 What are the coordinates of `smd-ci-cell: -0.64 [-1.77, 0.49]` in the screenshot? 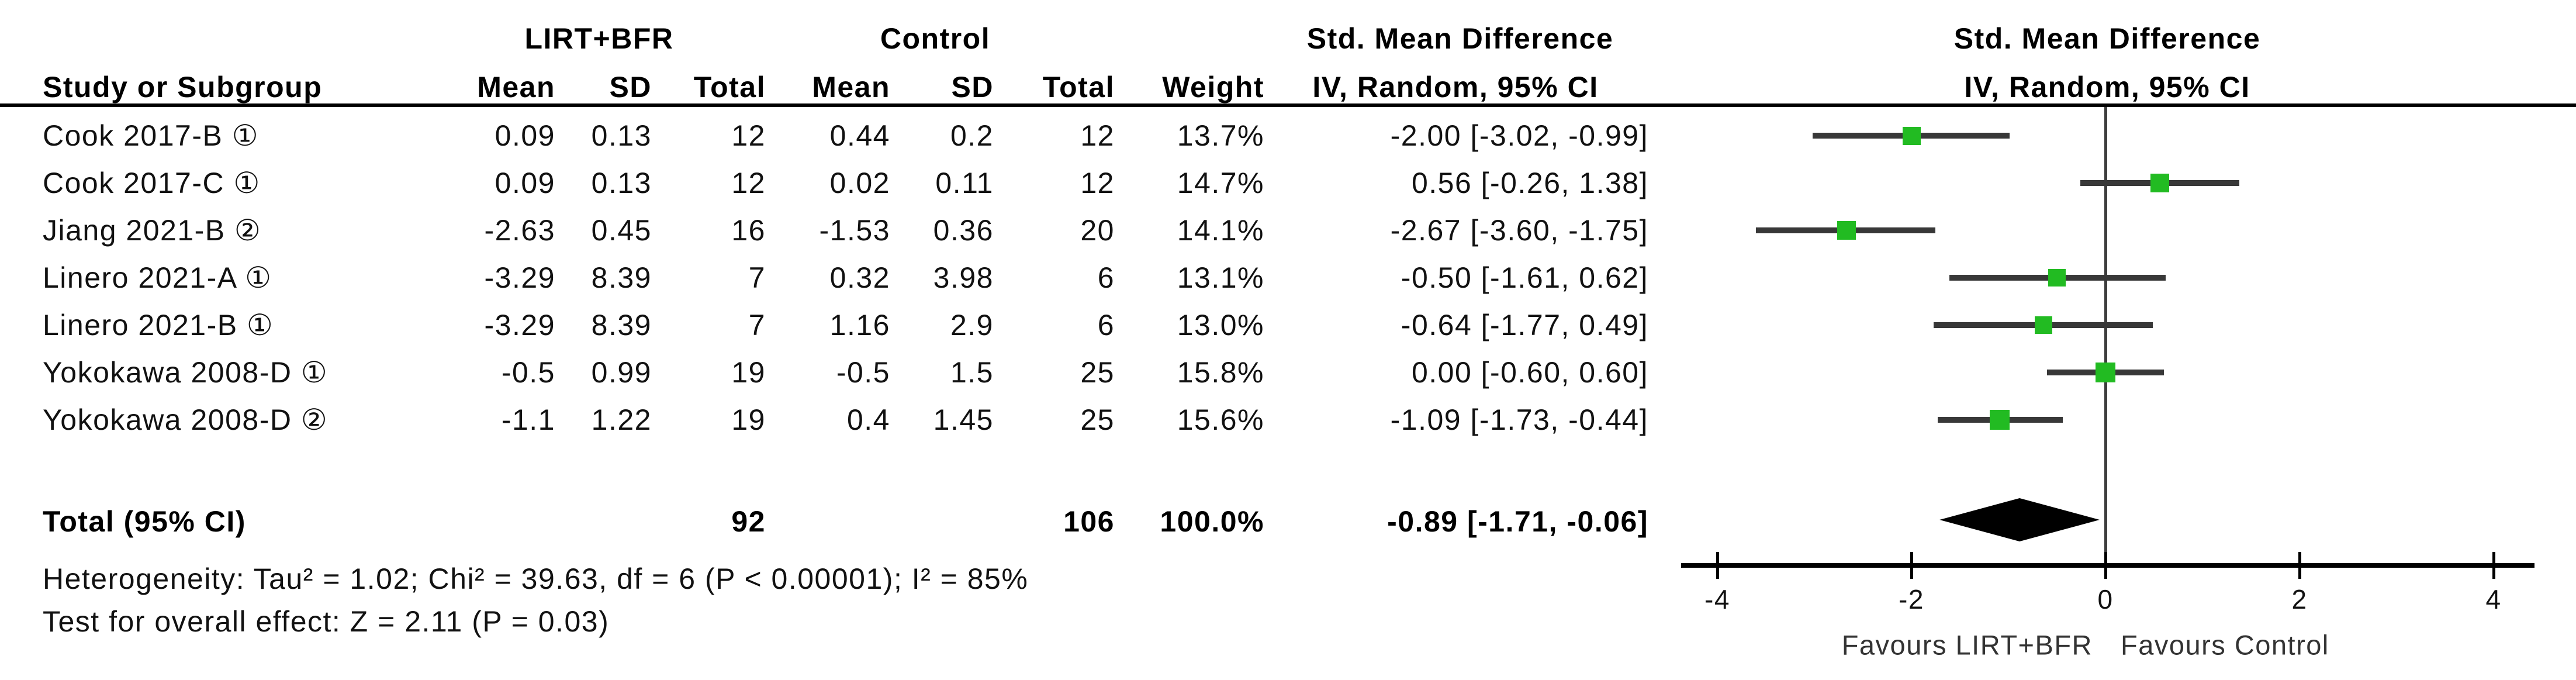 It's located at (1524, 325).